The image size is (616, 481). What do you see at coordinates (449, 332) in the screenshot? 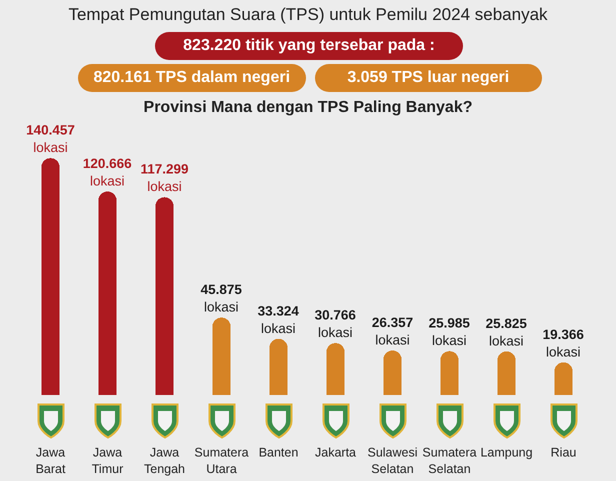
I see `data-label: 25.985 lokasi` at bounding box center [449, 332].